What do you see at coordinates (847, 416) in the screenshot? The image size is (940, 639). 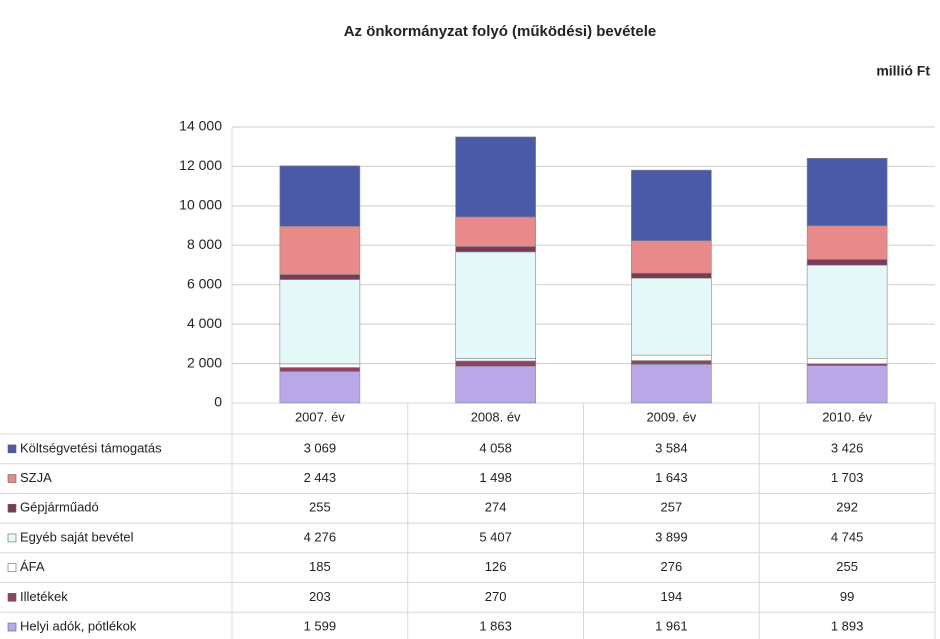 I see `x-tick-label: 2010. év` at bounding box center [847, 416].